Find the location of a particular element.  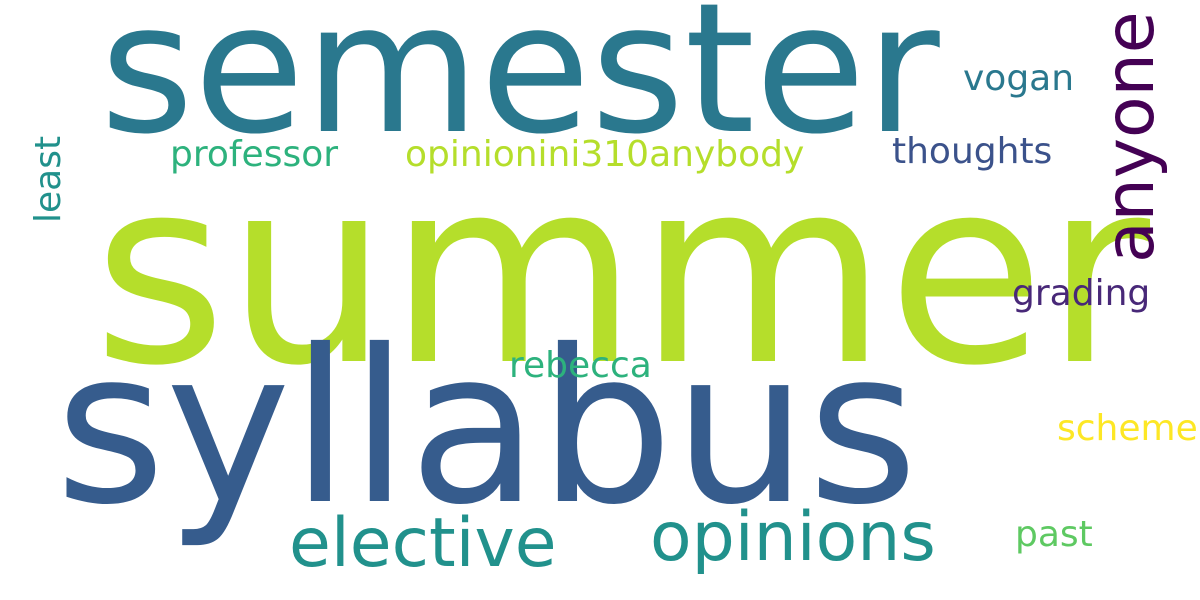

word-elective: elective is located at coordinates (423, 543).